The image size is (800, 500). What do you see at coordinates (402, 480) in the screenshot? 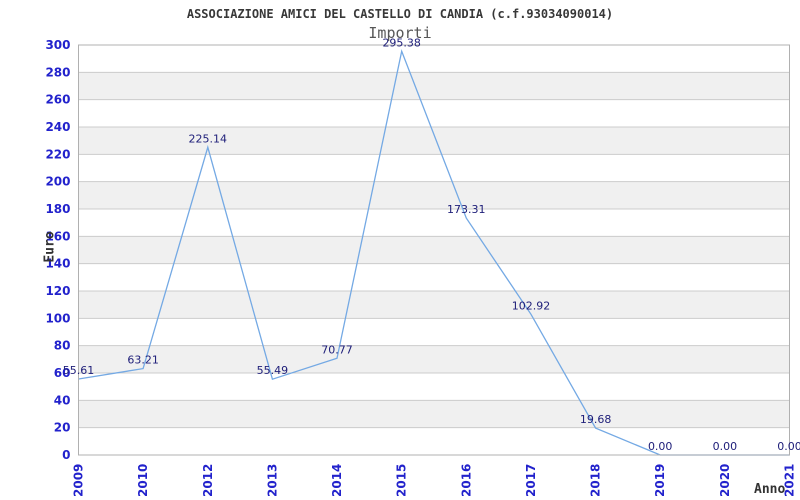
I see `x-tick-label: 2015` at bounding box center [402, 480].